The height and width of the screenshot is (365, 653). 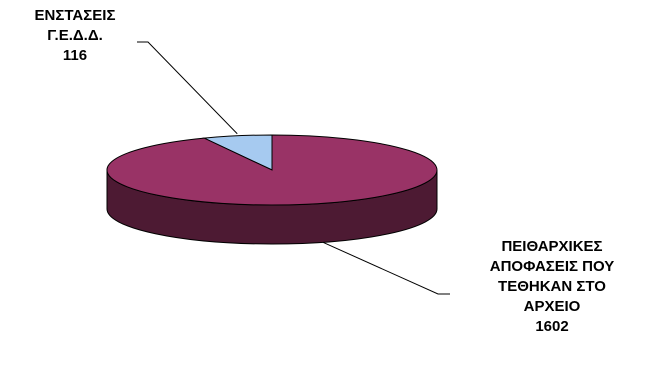 I want to click on slice-label-peitharxikes-line-3: ΤΕΘΗΚΑΝ ΣΤΟ, so click(x=552, y=287).